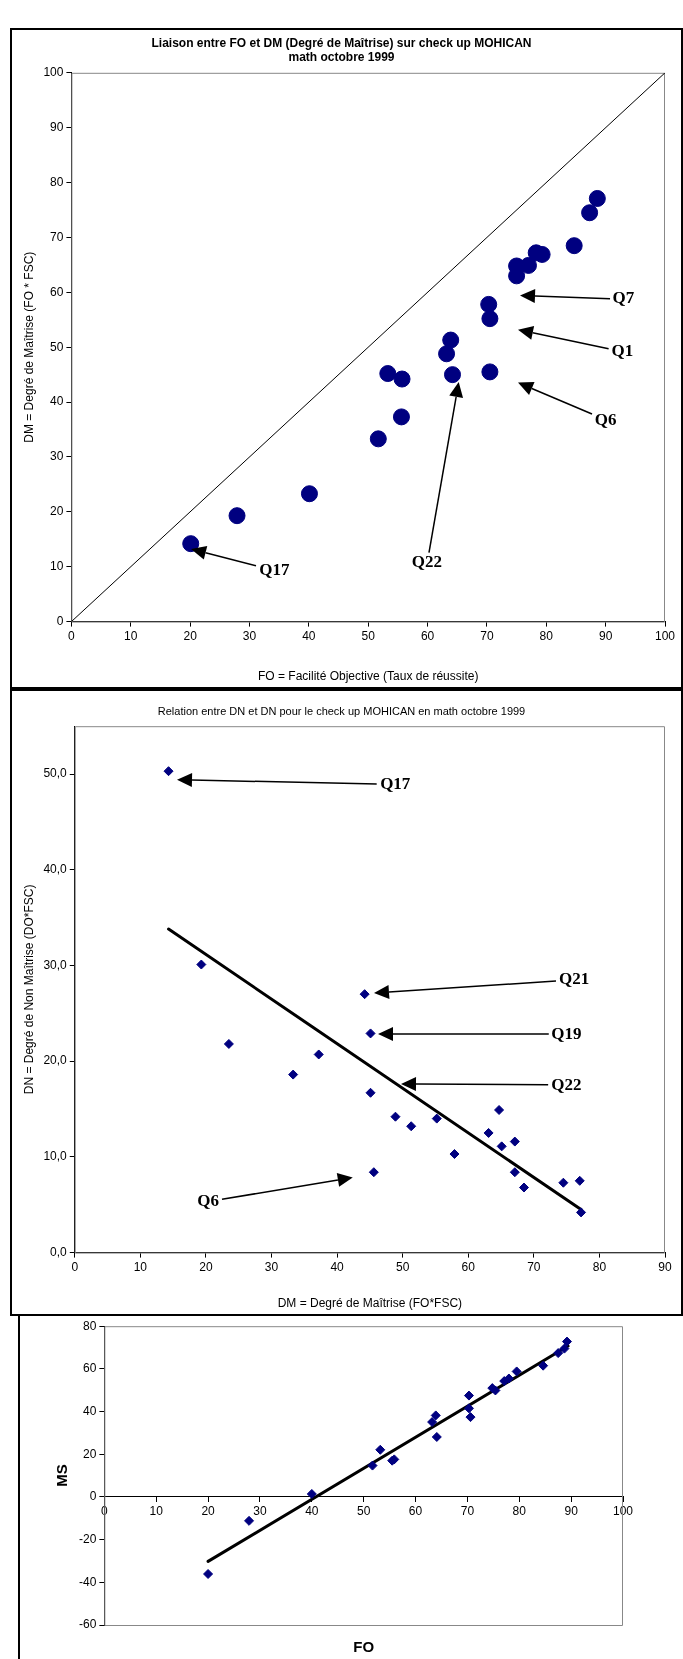 Image resolution: width=683 pixels, height=1659 pixels. I want to click on x-axis-title: FO = Facilité Objective (Taux de réussite), so click(368, 676).